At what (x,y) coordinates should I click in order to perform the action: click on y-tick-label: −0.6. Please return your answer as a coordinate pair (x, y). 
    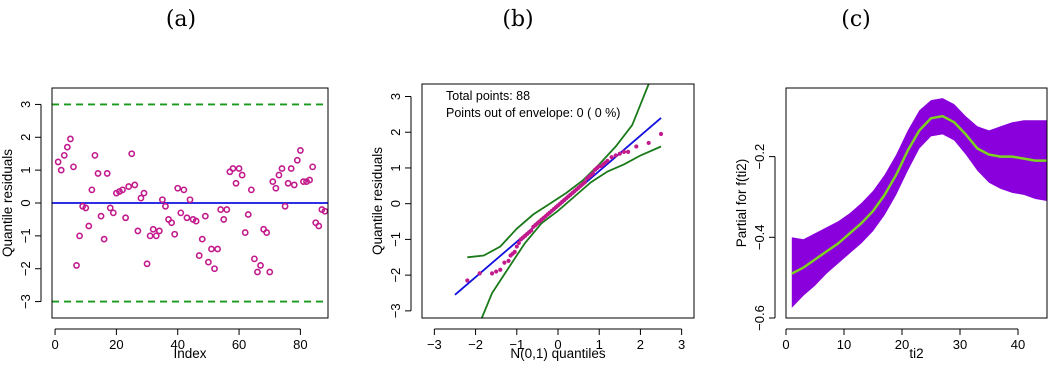
    Looking at the image, I should click on (759, 318).